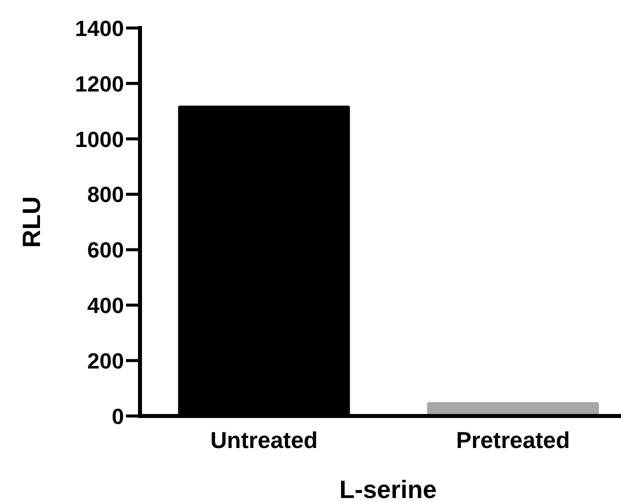 The width and height of the screenshot is (621, 502). Describe the element at coordinates (105, 361) in the screenshot. I see `y-tick-label: 200` at that location.